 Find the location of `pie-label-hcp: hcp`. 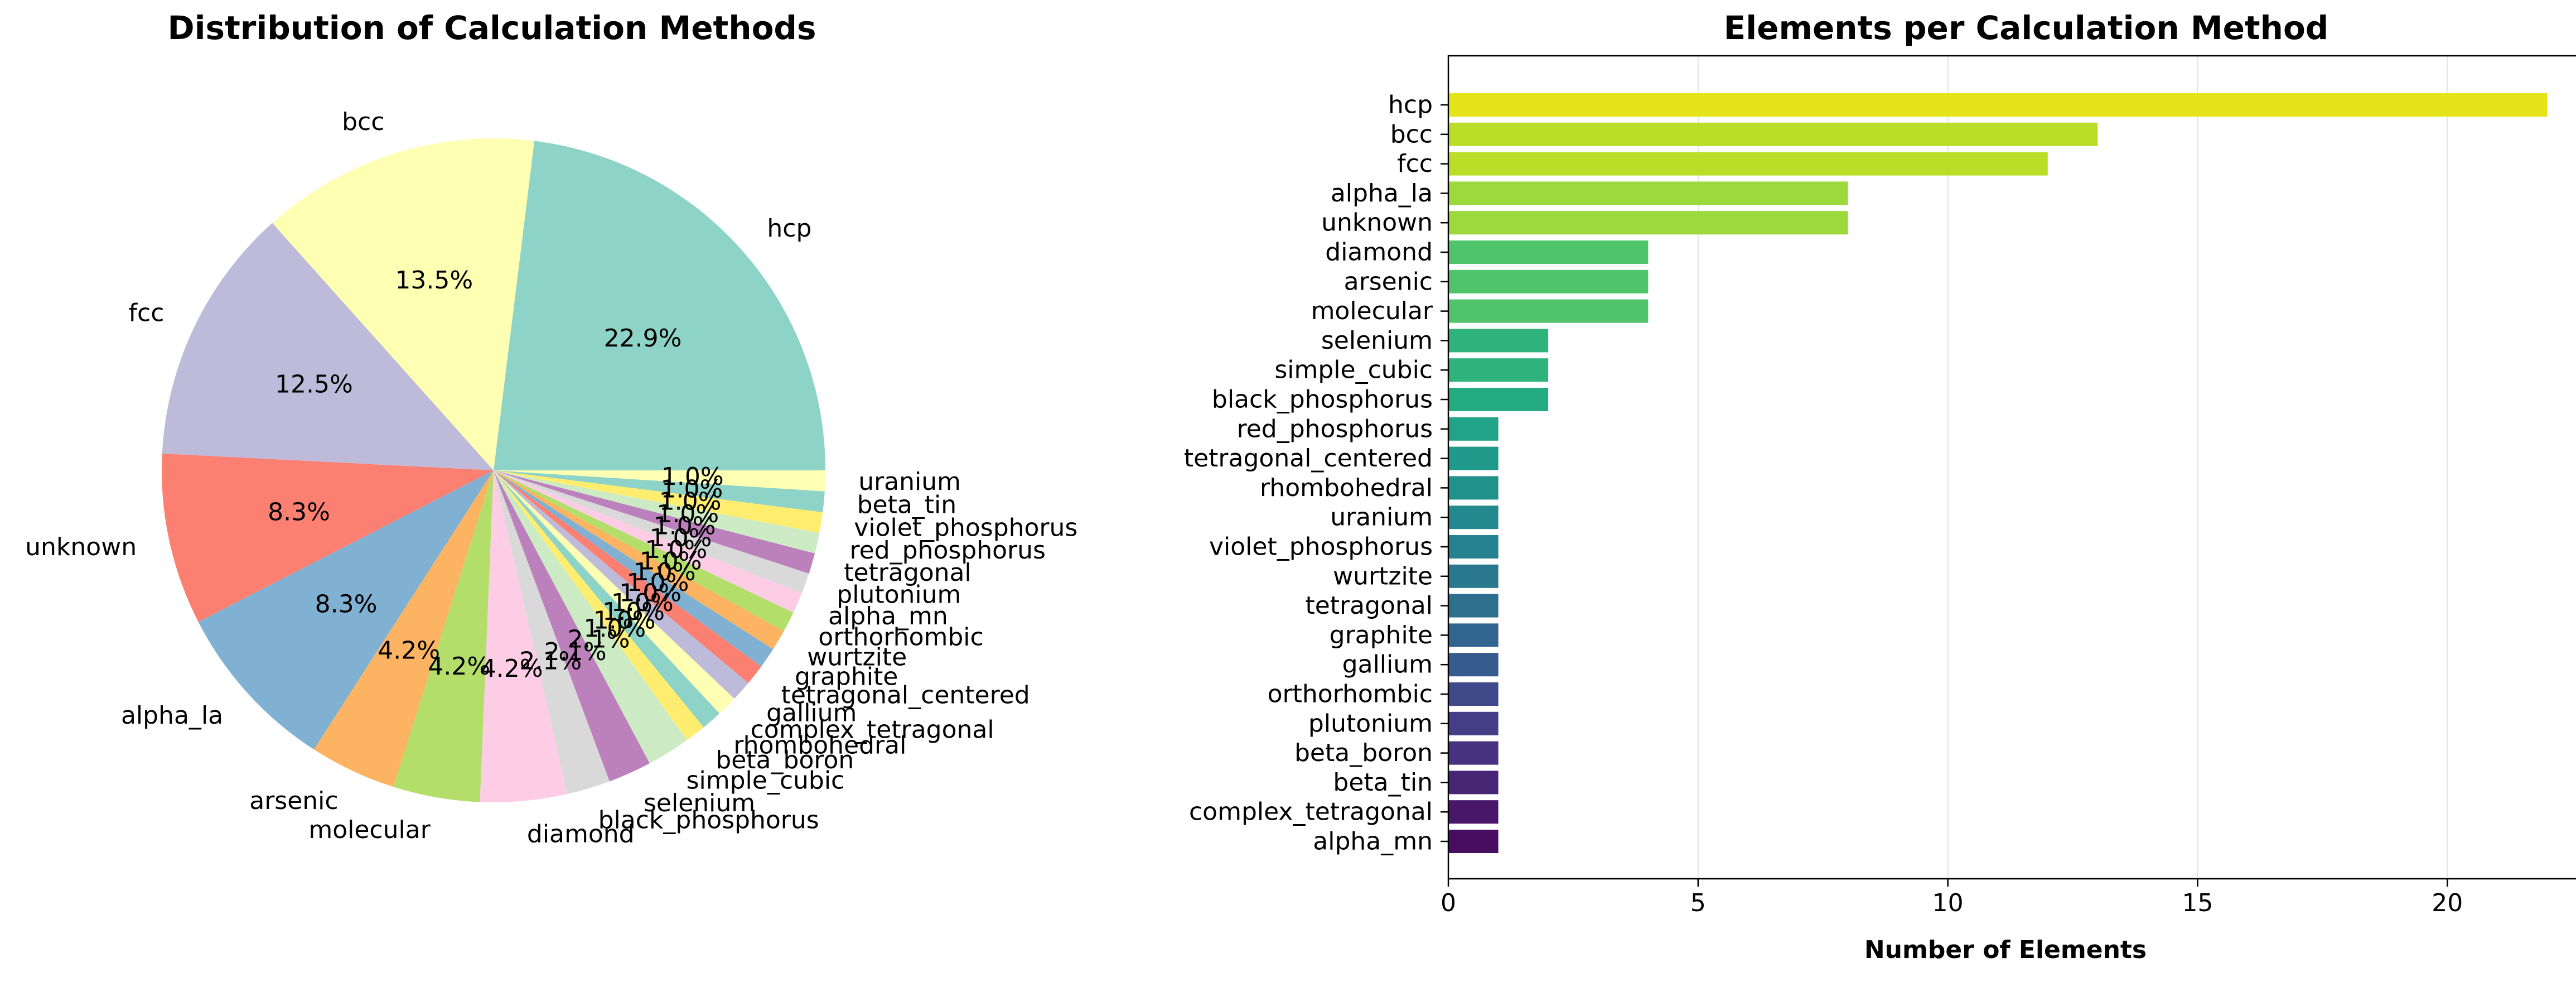

pie-label-hcp: hcp is located at coordinates (789, 229).